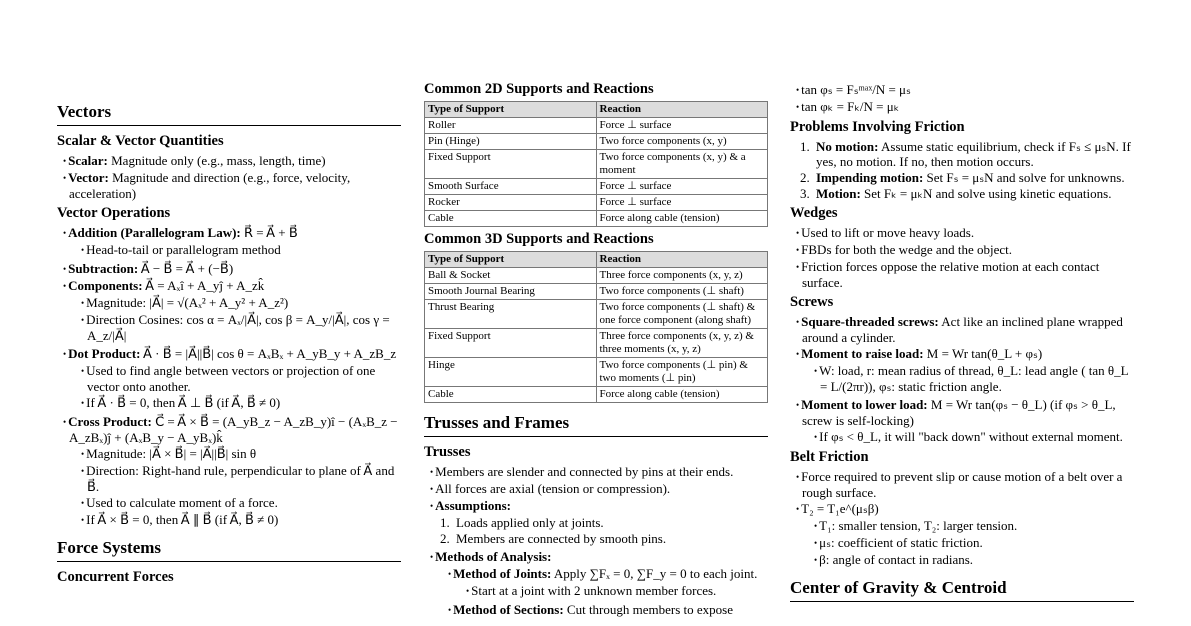  I want to click on table-row: Pin (Hinge) Two force components (x, y), so click(596, 141).